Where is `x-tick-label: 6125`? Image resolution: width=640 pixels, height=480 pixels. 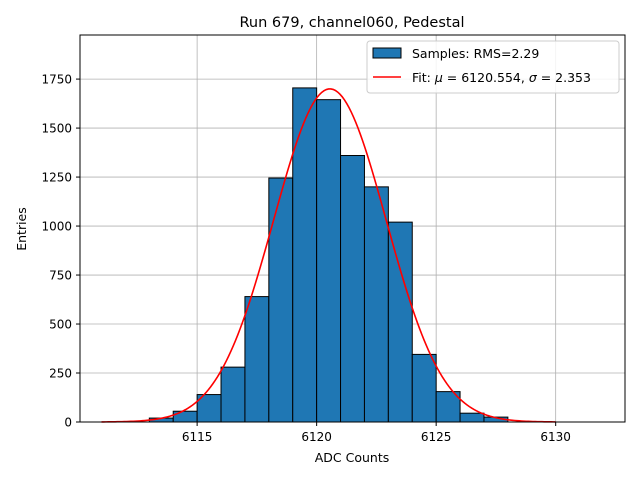 x-tick-label: 6125 is located at coordinates (436, 437).